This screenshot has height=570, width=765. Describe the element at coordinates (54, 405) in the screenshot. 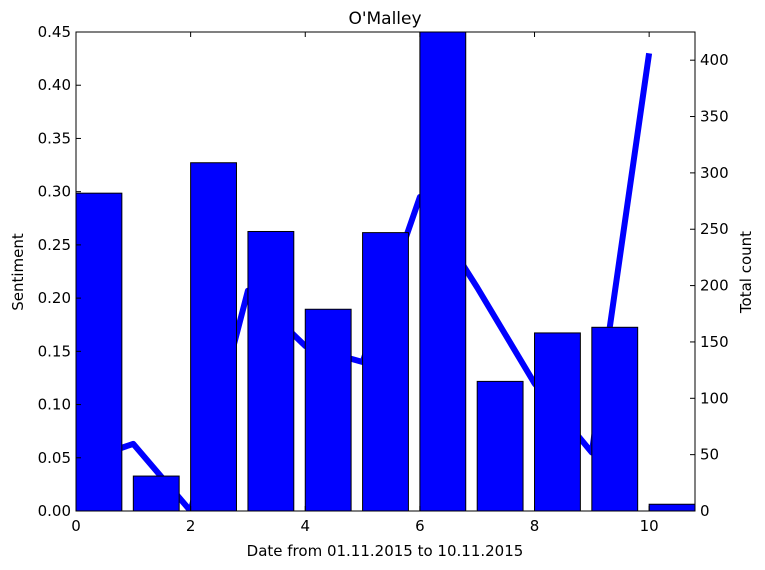

I see `y-left-tick-label: 0.10` at that location.